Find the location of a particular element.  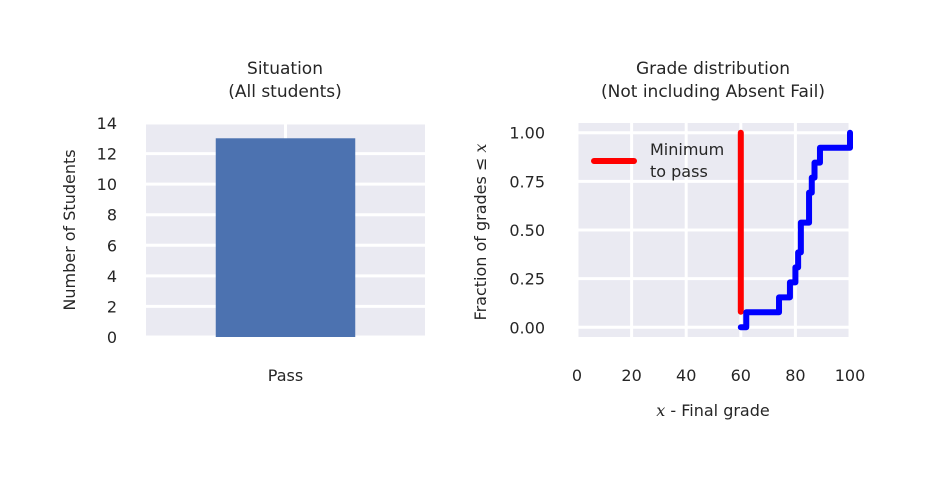

grade-legend: Minimum to pass is located at coordinates (657, 160).